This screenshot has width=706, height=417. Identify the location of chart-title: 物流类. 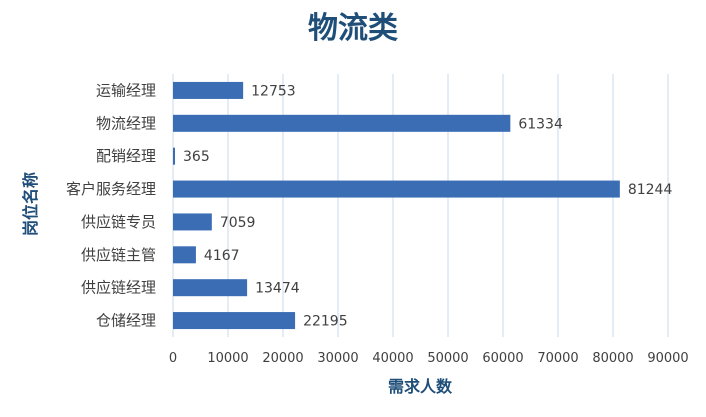
(353, 28).